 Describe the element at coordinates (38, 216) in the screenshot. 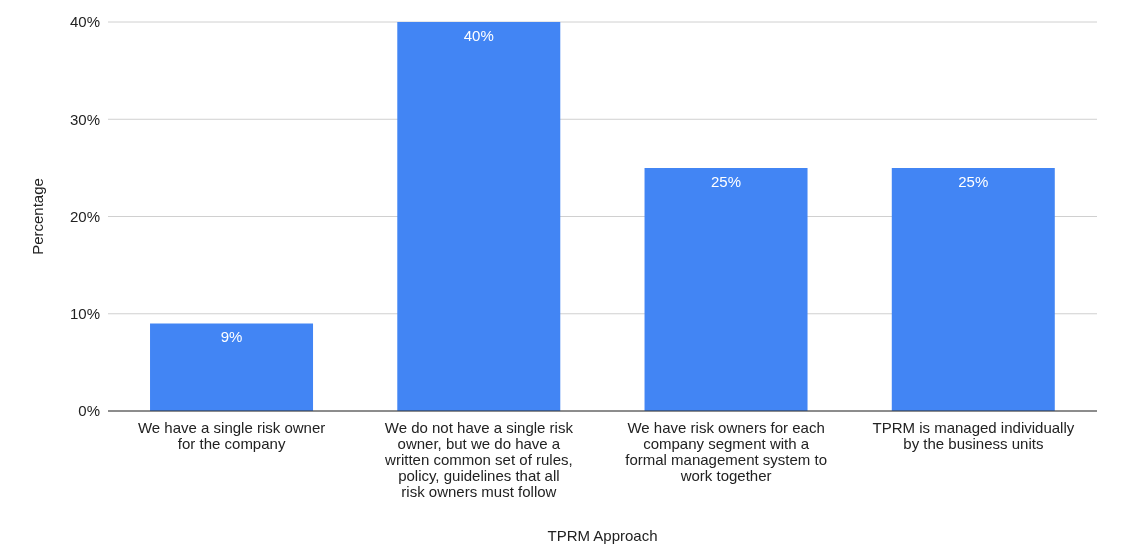

I see `y-axis-title: Percentage` at that location.